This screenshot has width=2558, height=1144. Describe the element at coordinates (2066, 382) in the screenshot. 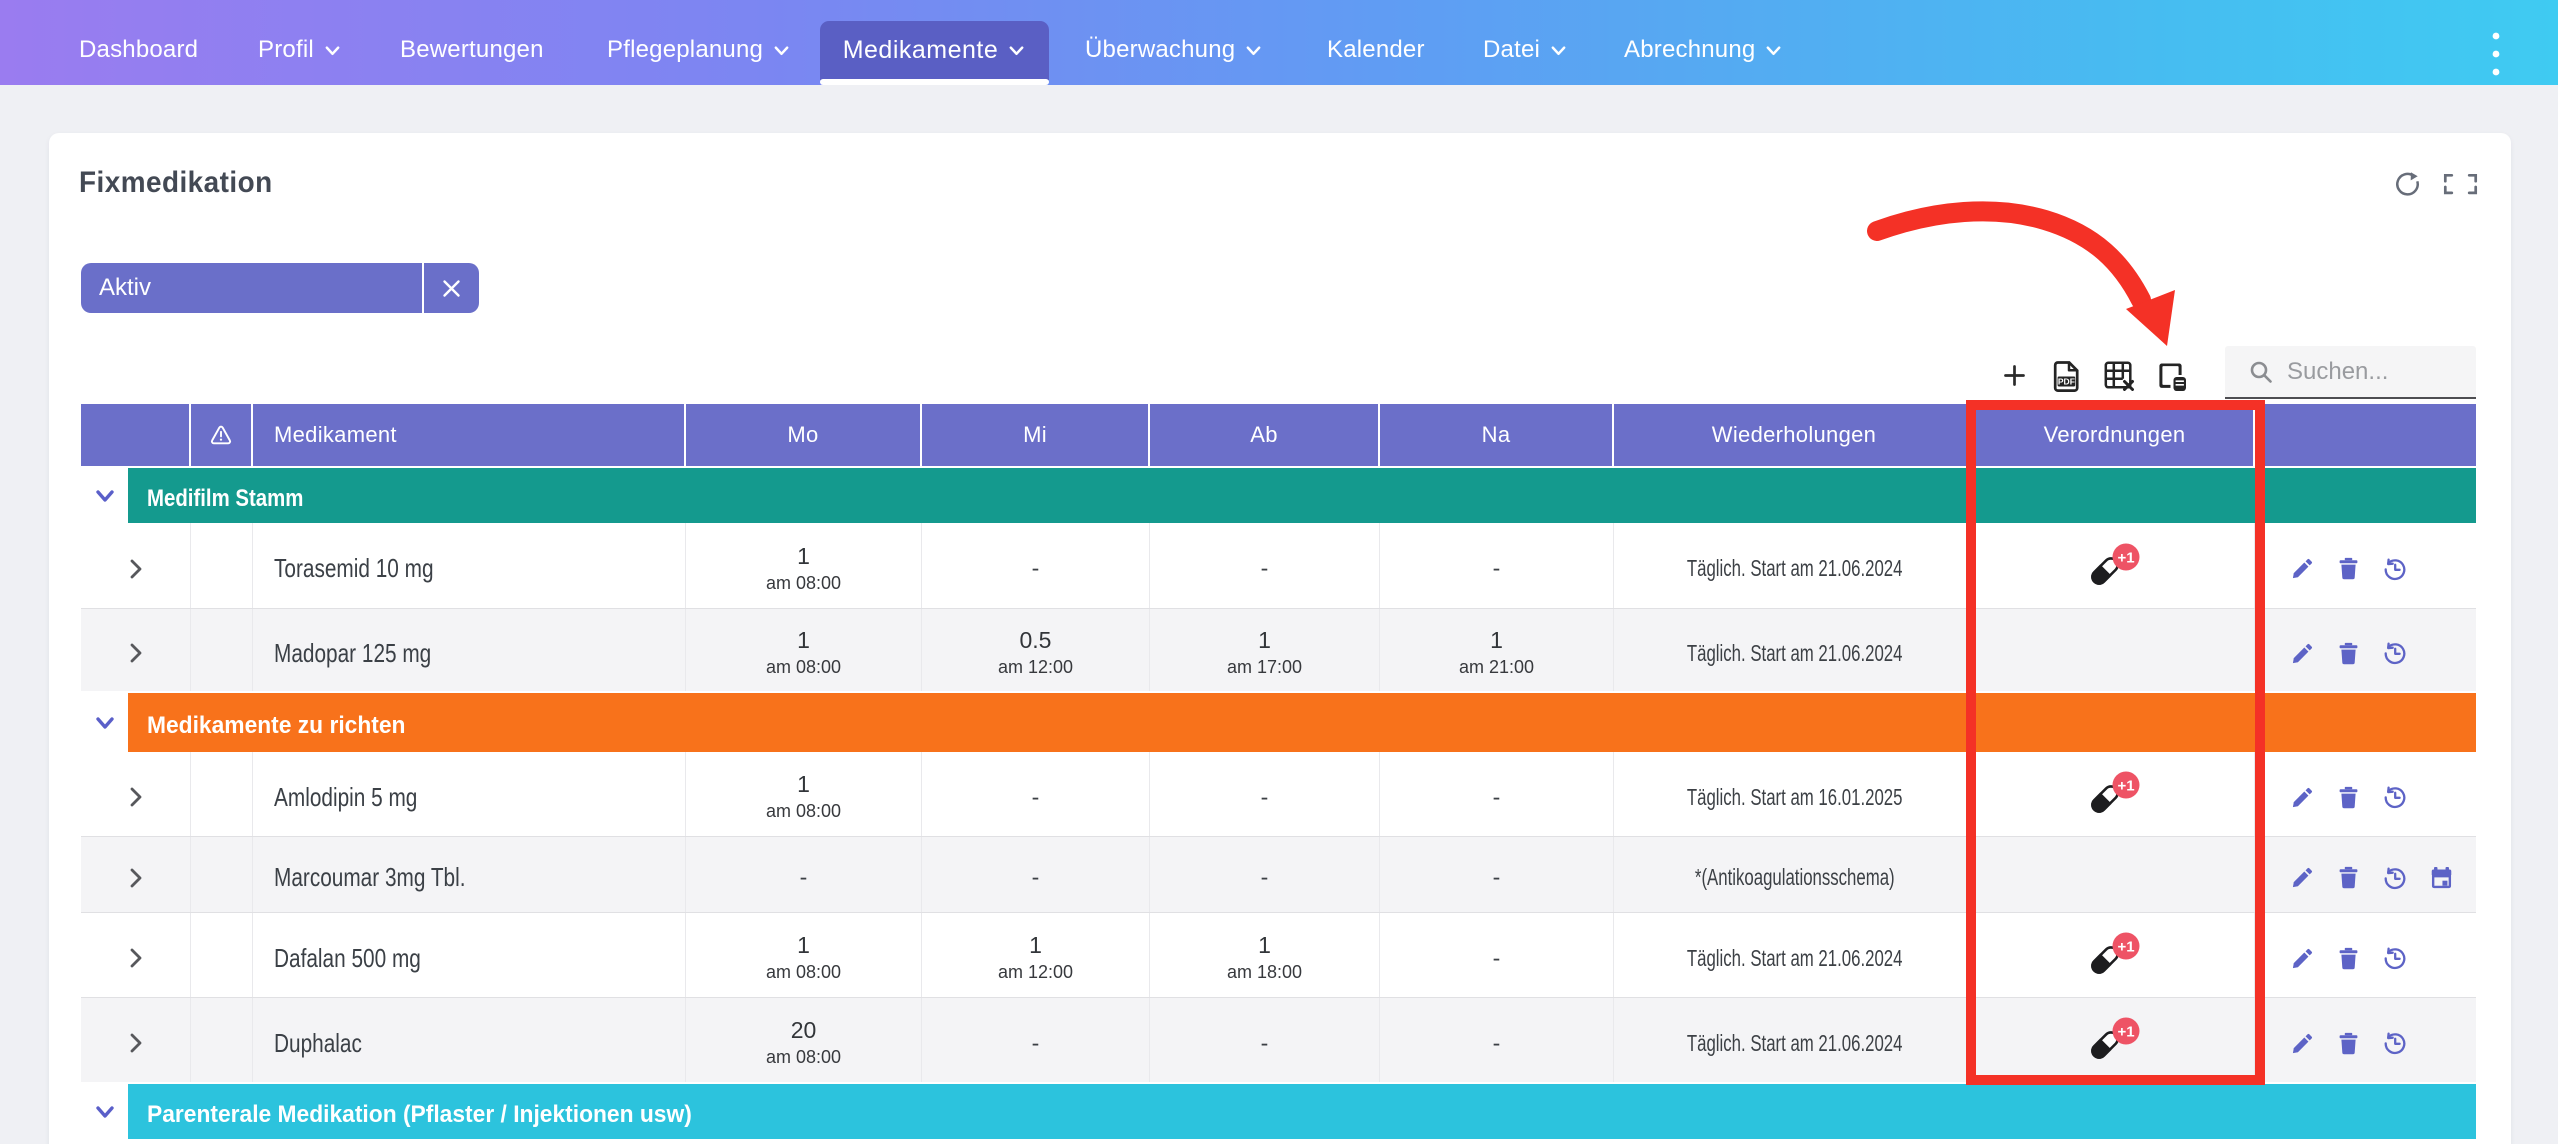

I see `svg-text: PDF` at that location.